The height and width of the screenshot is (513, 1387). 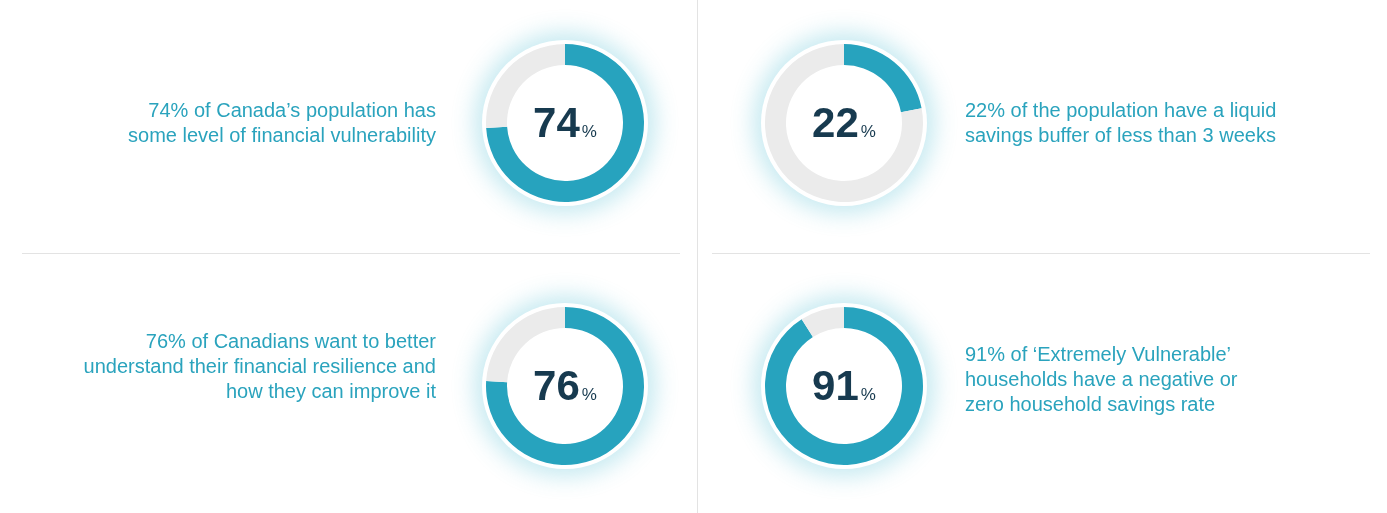 What do you see at coordinates (822, 322) in the screenshot?
I see `donut-slice` at bounding box center [822, 322].